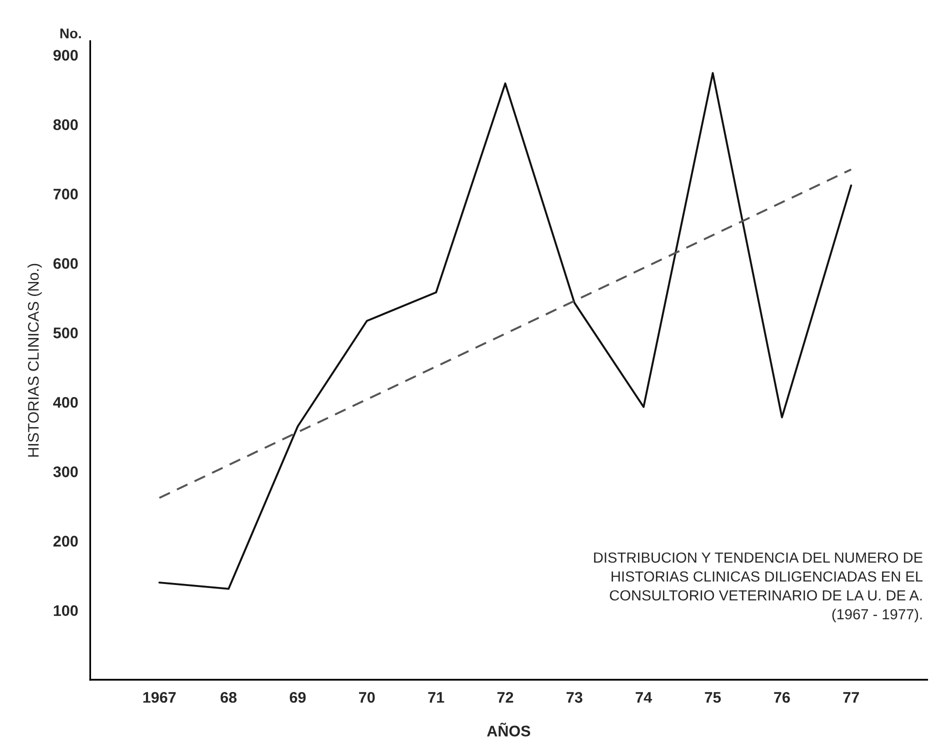 The height and width of the screenshot is (747, 930). I want to click on x-tick-label: 73, so click(574, 697).